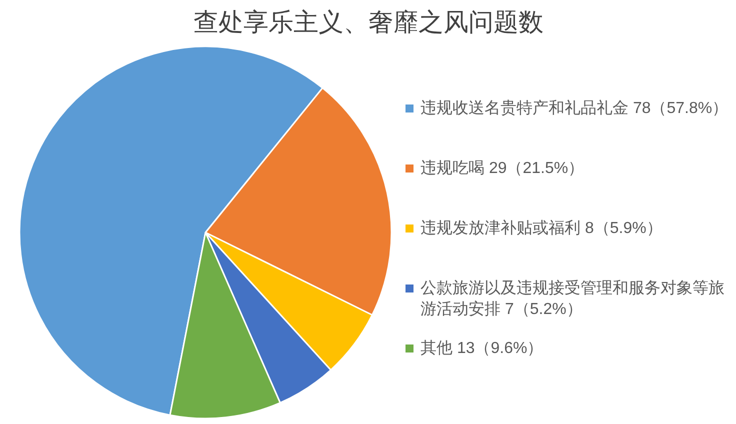 The width and height of the screenshot is (736, 424). Describe the element at coordinates (369, 22) in the screenshot. I see `chart-title: 查处享乐主义、奢靡之风问题数` at that location.